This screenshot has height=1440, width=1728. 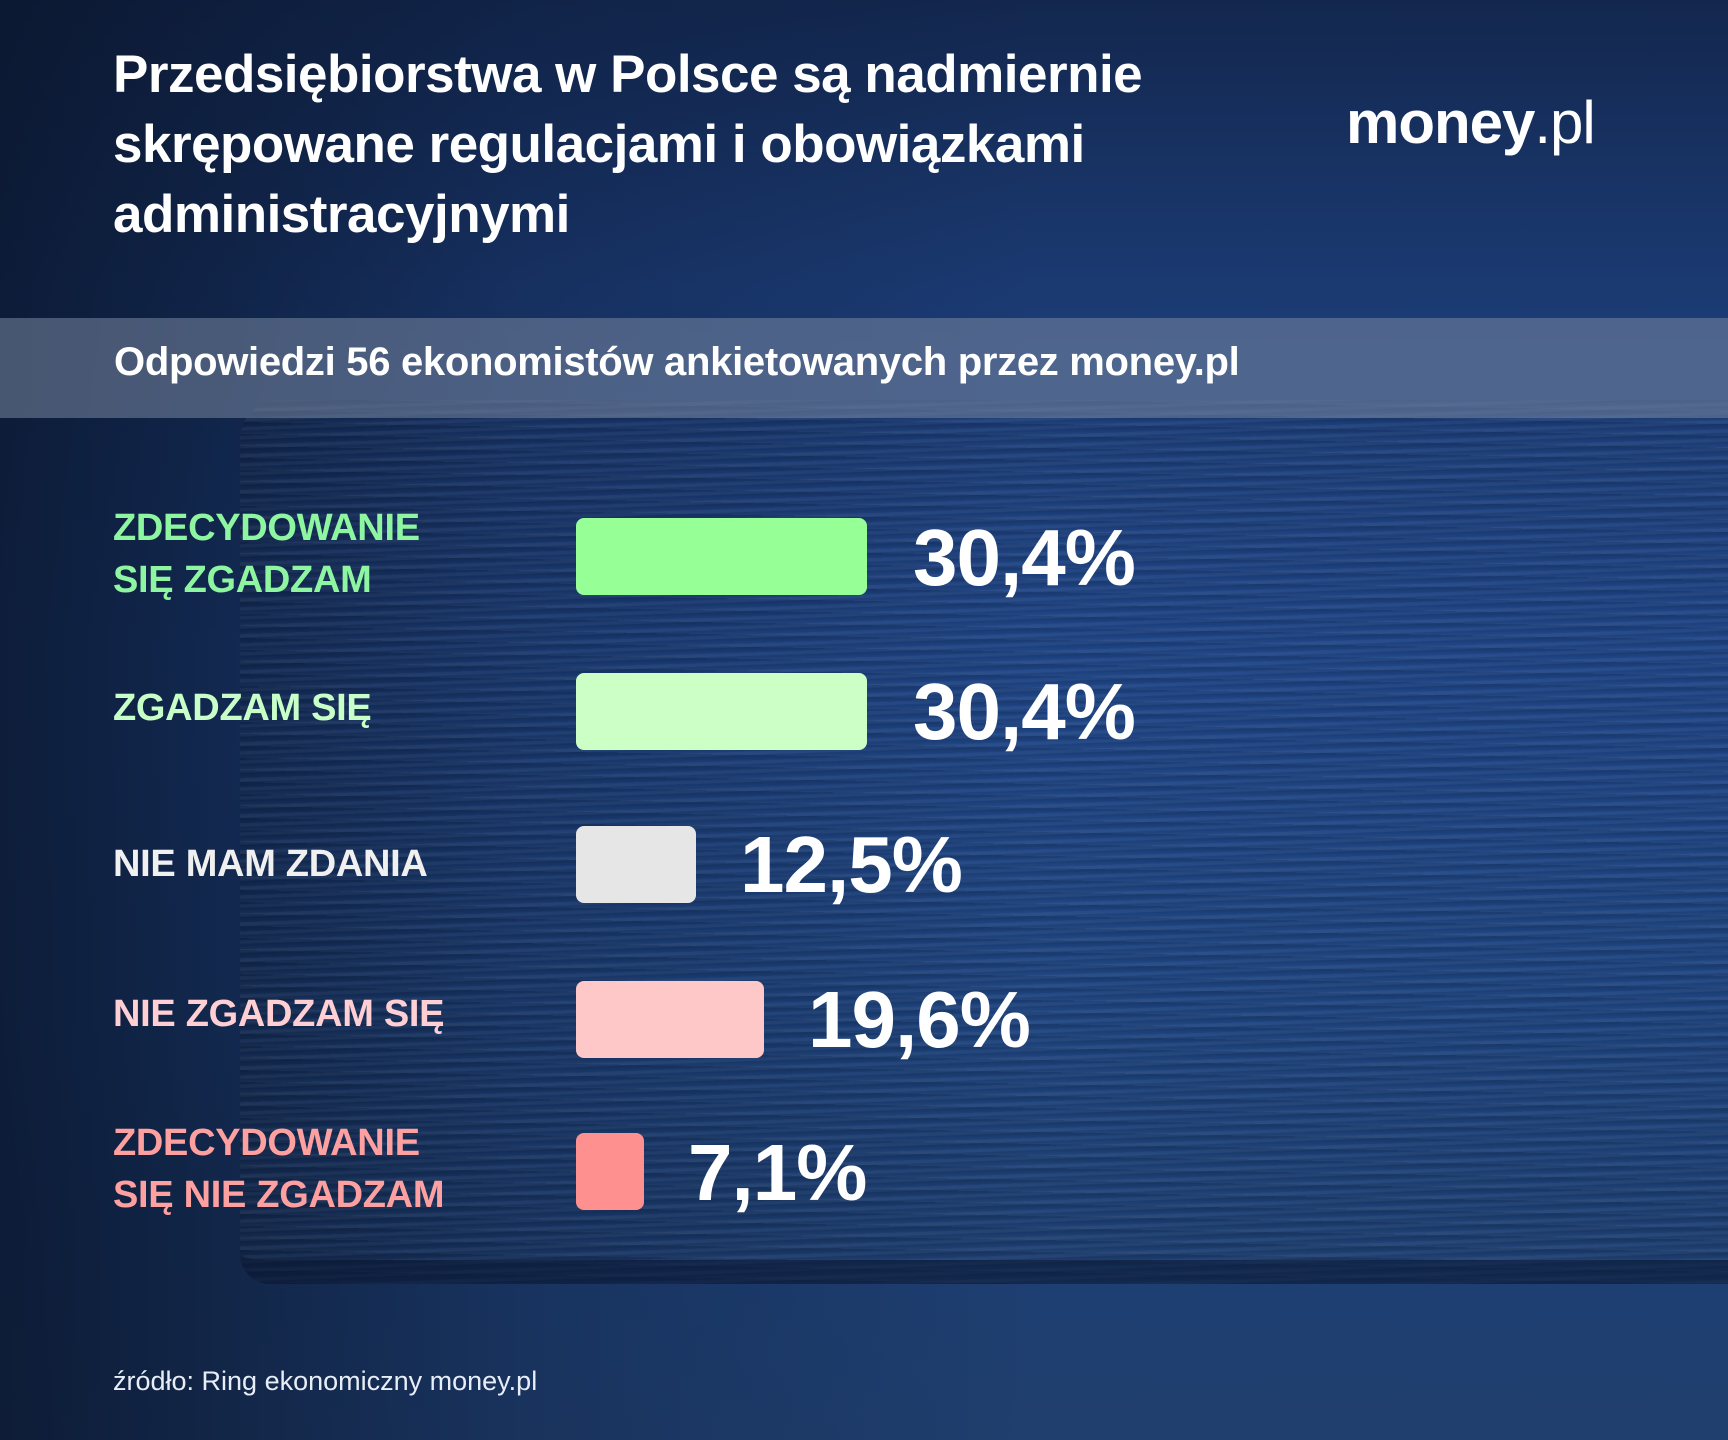 What do you see at coordinates (325, 1381) in the screenshot?
I see `source-note: źródło: Ring ekonomiczny money.pl` at bounding box center [325, 1381].